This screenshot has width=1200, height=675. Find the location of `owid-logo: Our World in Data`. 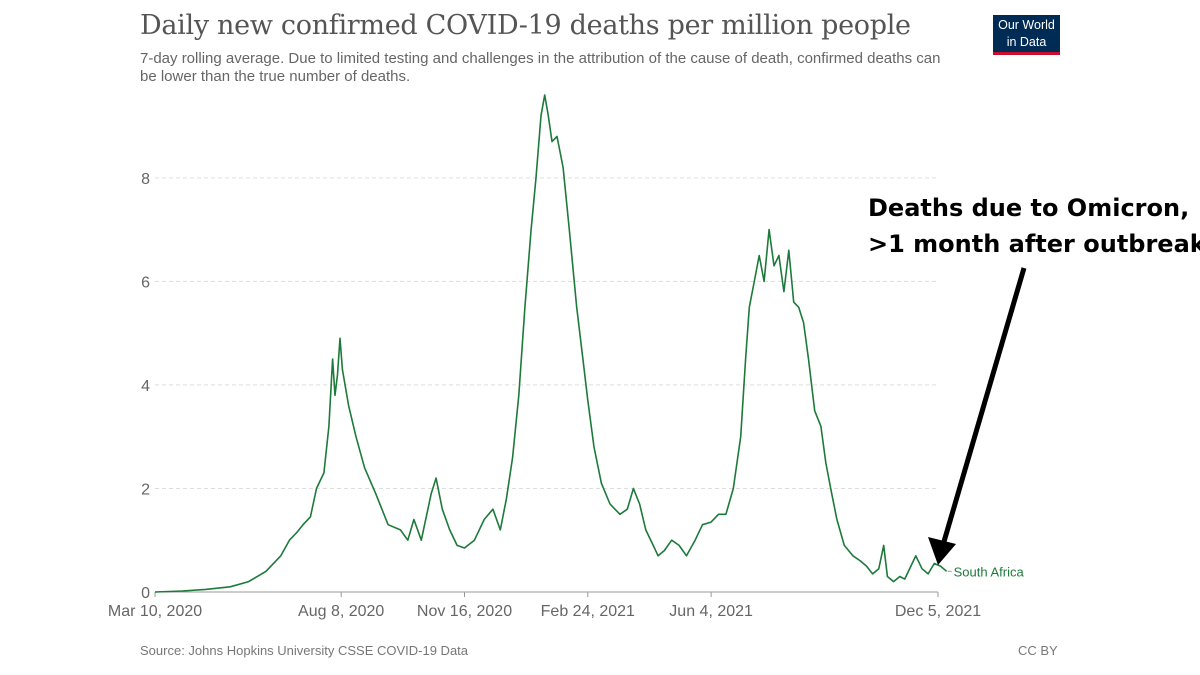

owid-logo: Our World in Data is located at coordinates (1026, 35).